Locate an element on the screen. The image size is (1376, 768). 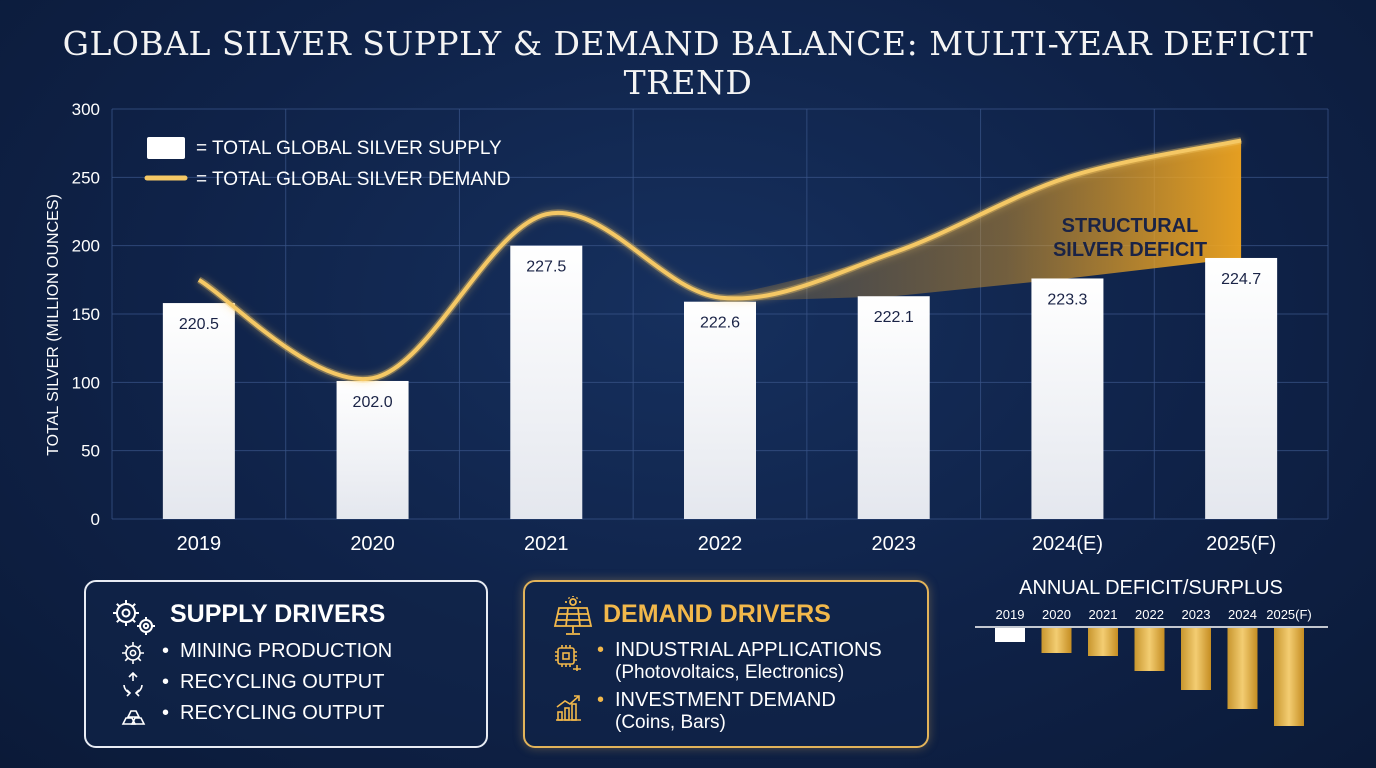
deficit-annotation-line-1: STRUCTURAL is located at coordinates (1130, 226).